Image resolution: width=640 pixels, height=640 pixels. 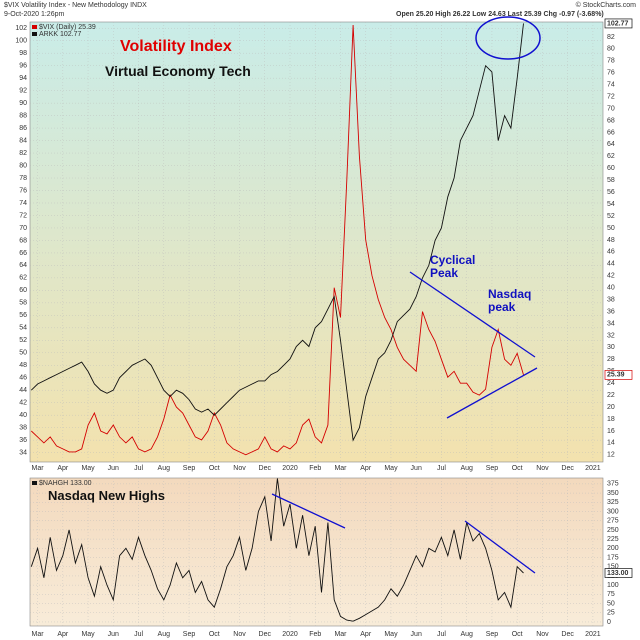 I want to click on y-tick-label: 20, so click(x=611, y=407).